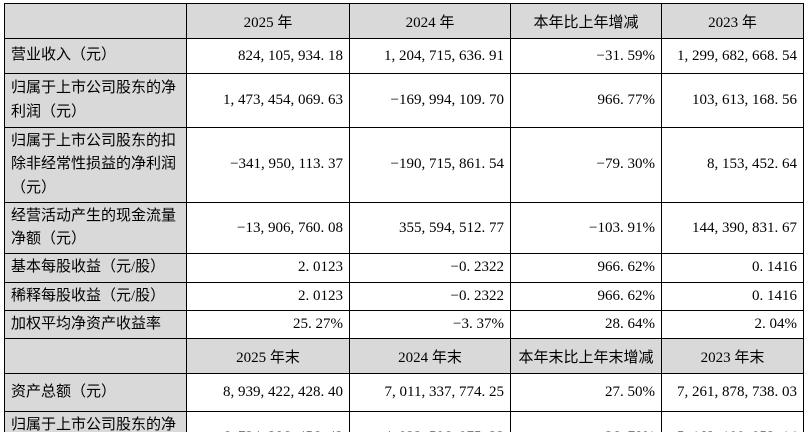 The width and height of the screenshot is (807, 432). I want to click on row-label-deducted-net-profit: 归属于上市公司股东的扣除非经常性损益的净利润（元）, so click(95, 165).